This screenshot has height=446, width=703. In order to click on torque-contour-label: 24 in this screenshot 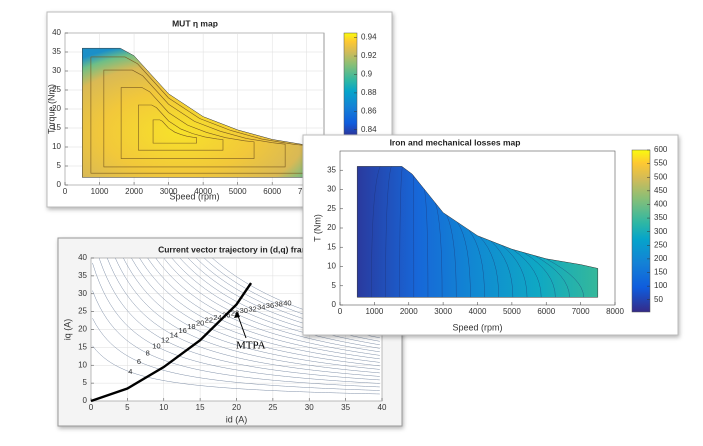, I will do `click(217, 317)`.